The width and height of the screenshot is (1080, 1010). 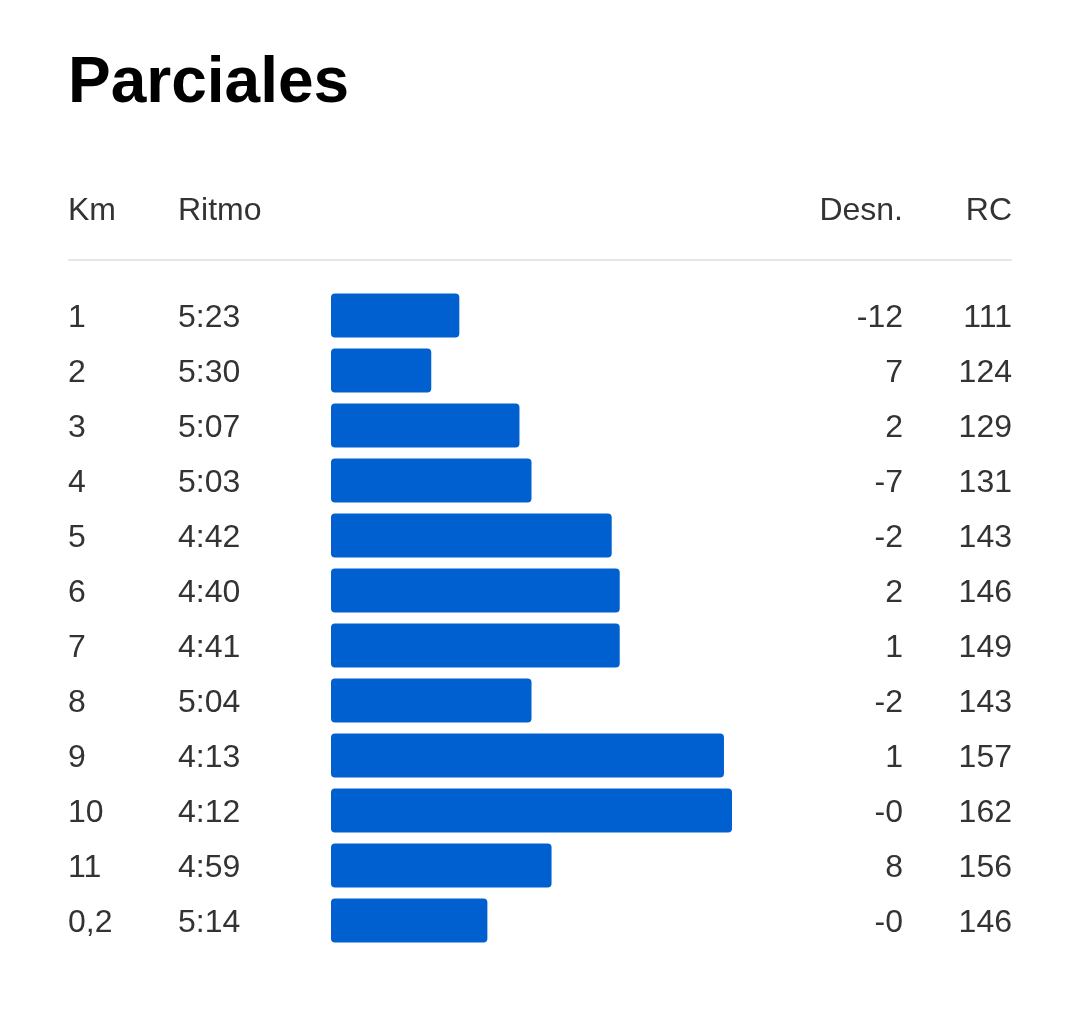 What do you see at coordinates (879, 315) in the screenshot?
I see `text: -12` at bounding box center [879, 315].